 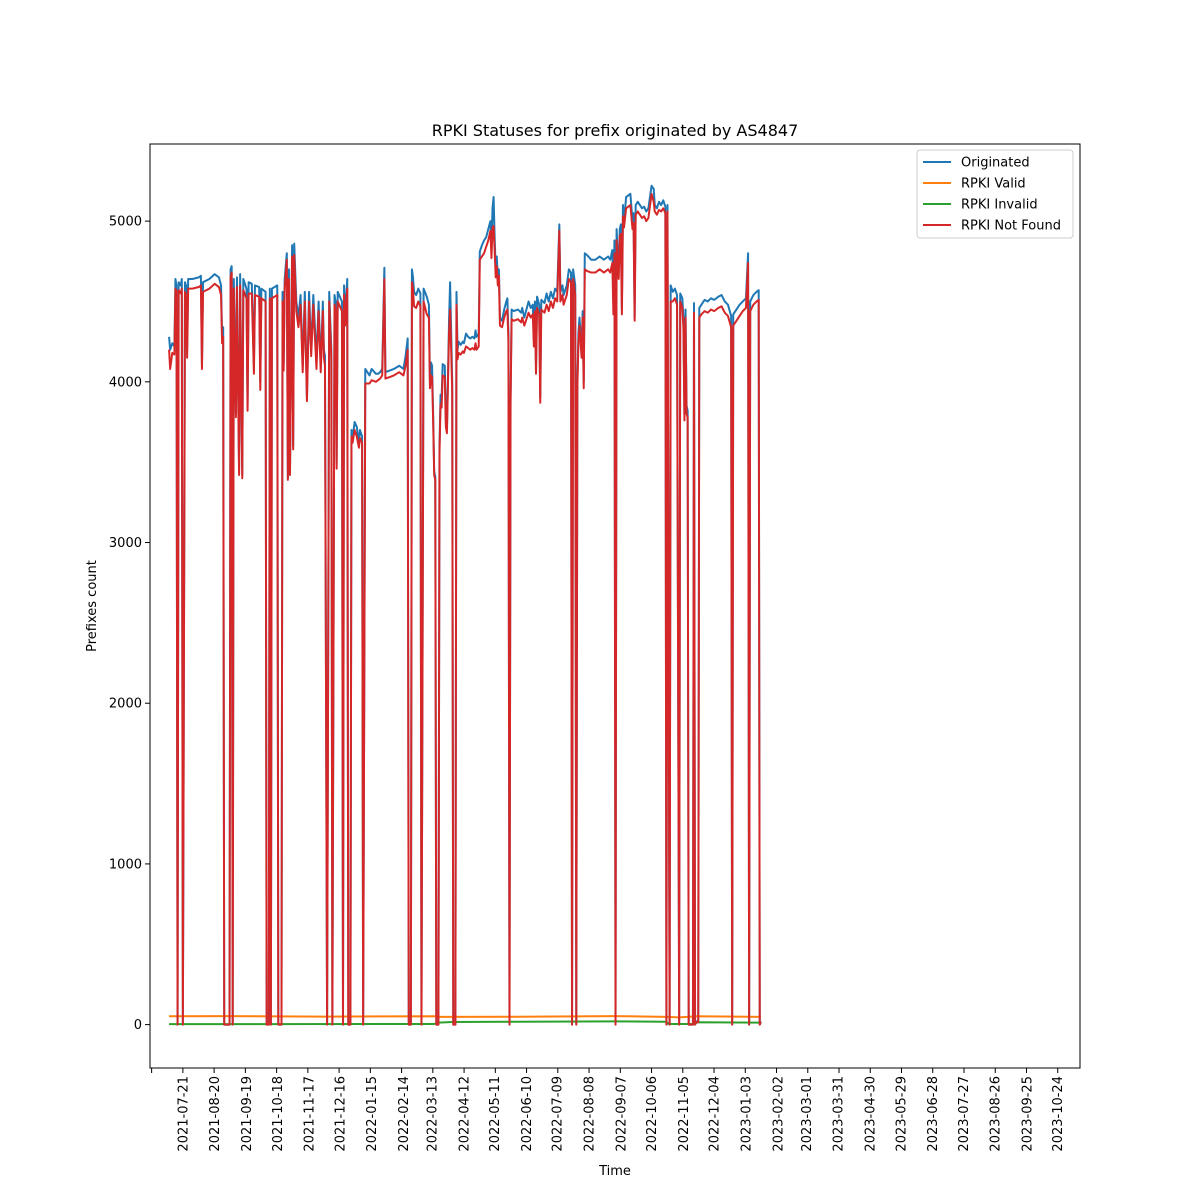 What do you see at coordinates (901, 1114) in the screenshot?
I see `x-tick-label: 2023-05-29` at bounding box center [901, 1114].